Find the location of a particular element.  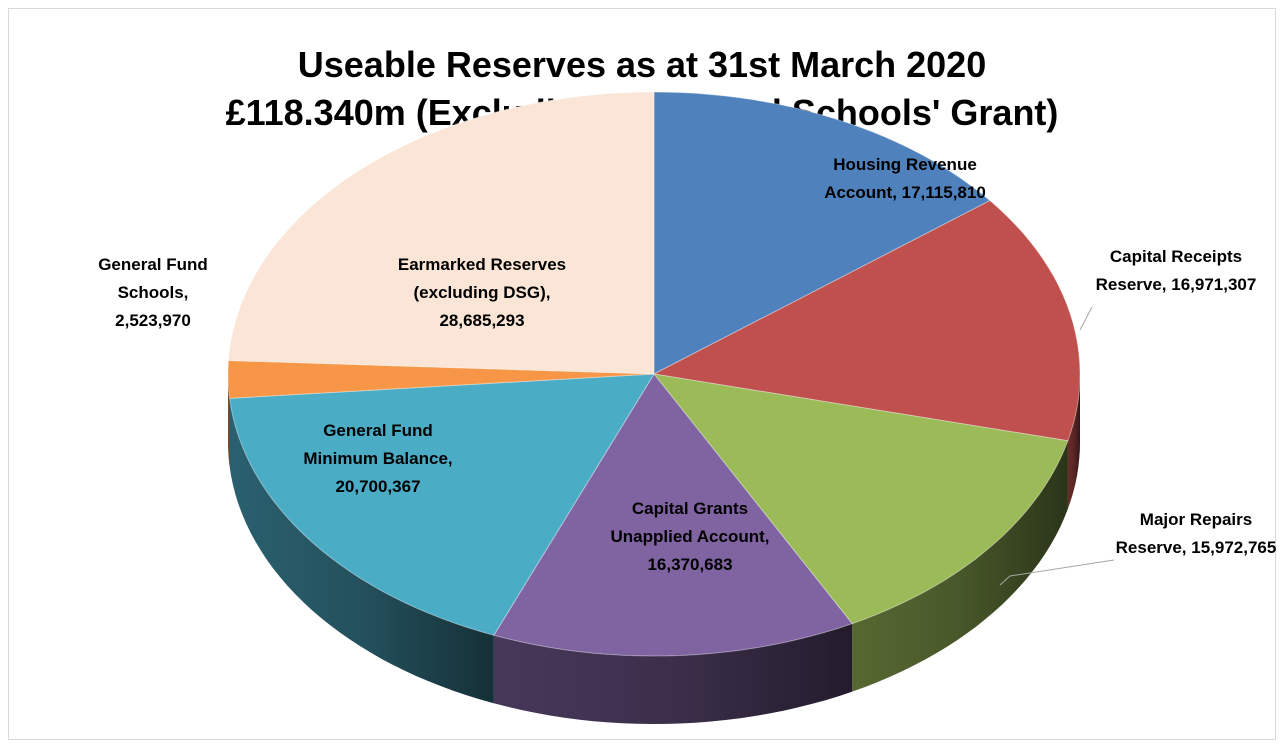

slice-label-general-fund: General Fund Schools, 2,523,970 is located at coordinates (153, 292).